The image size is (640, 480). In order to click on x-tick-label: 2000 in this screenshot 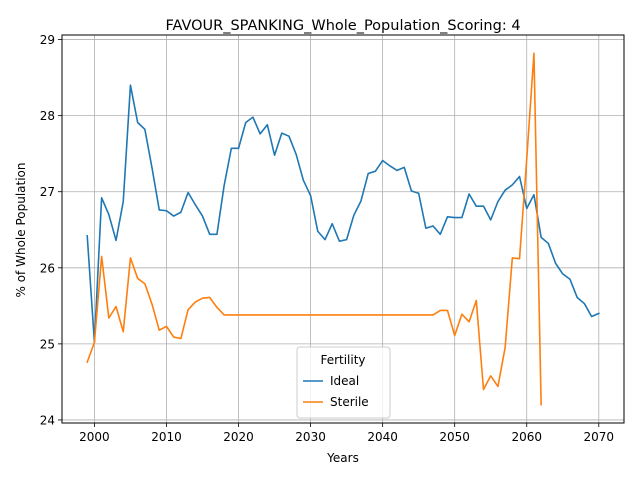, I will do `click(94, 437)`.